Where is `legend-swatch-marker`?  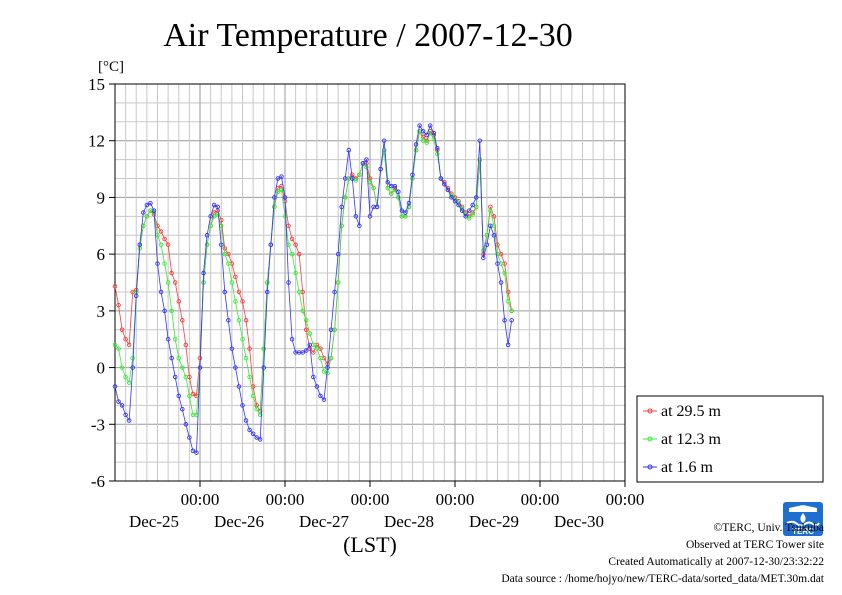
legend-swatch-marker is located at coordinates (650, 467).